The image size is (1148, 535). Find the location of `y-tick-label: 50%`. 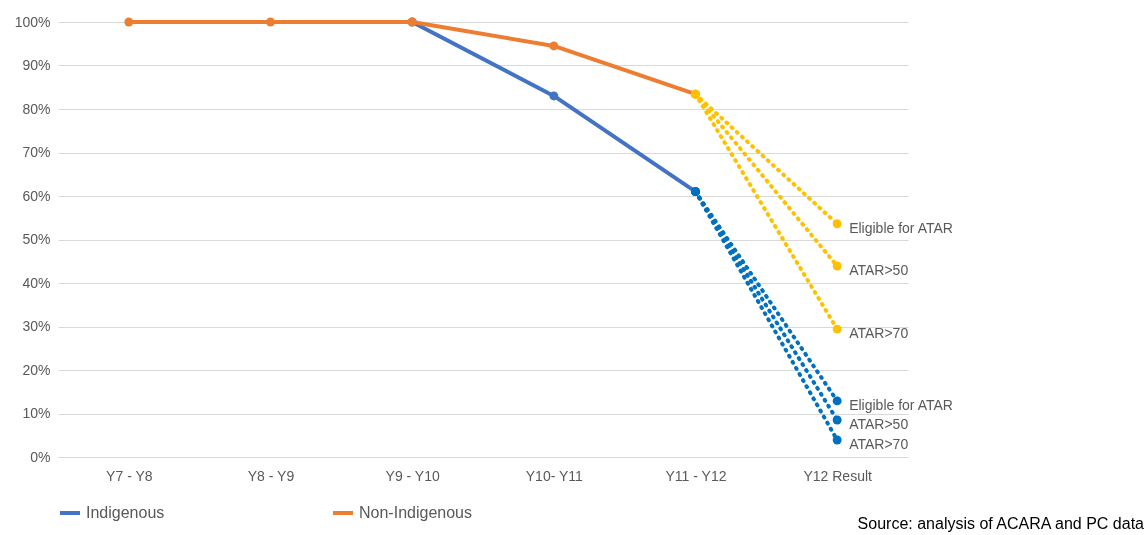

y-tick-label: 50% is located at coordinates (36, 239).